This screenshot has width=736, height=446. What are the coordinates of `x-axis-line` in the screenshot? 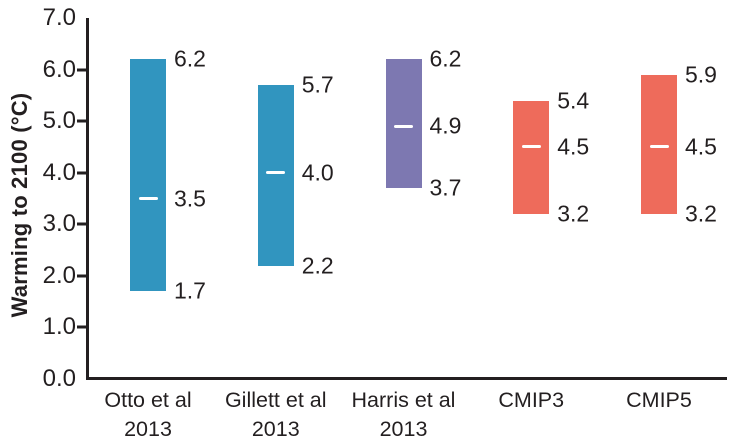 It's located at (406, 378).